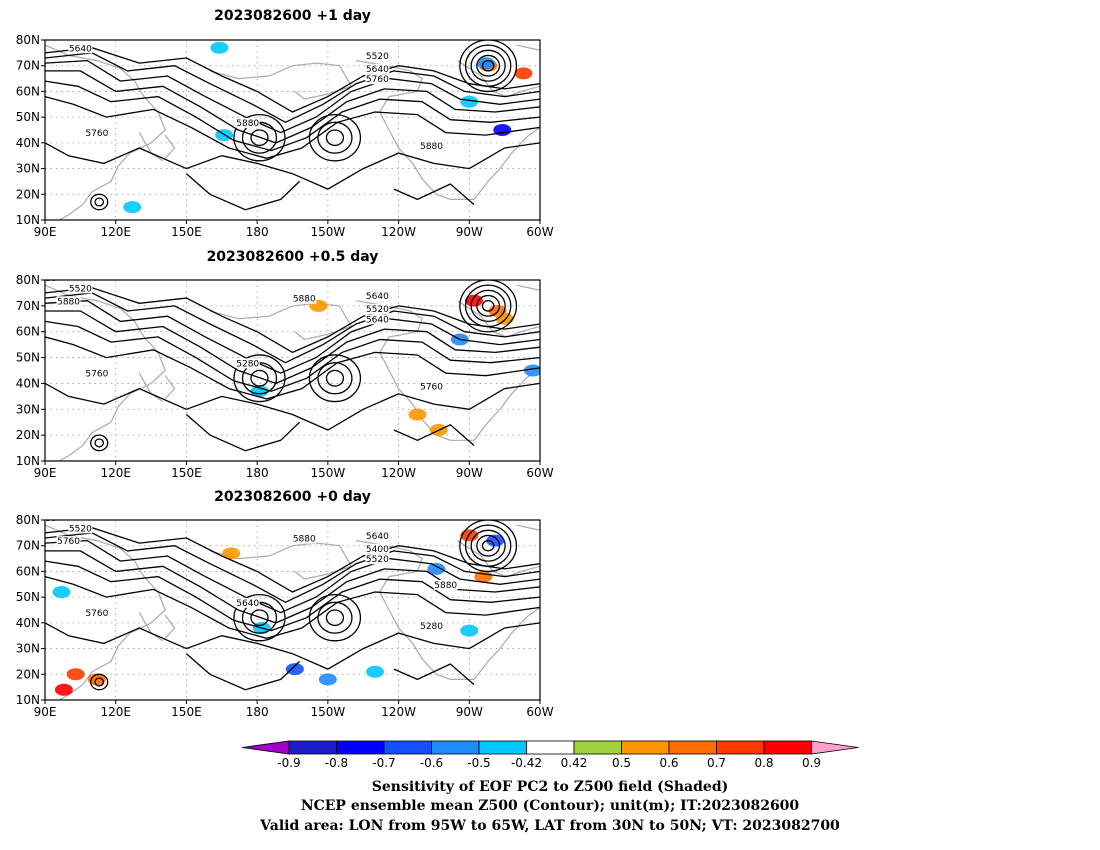 This screenshot has height=850, width=1100. Describe the element at coordinates (811, 763) in the screenshot. I see `colorbar-tick-label: 0.9` at that location.